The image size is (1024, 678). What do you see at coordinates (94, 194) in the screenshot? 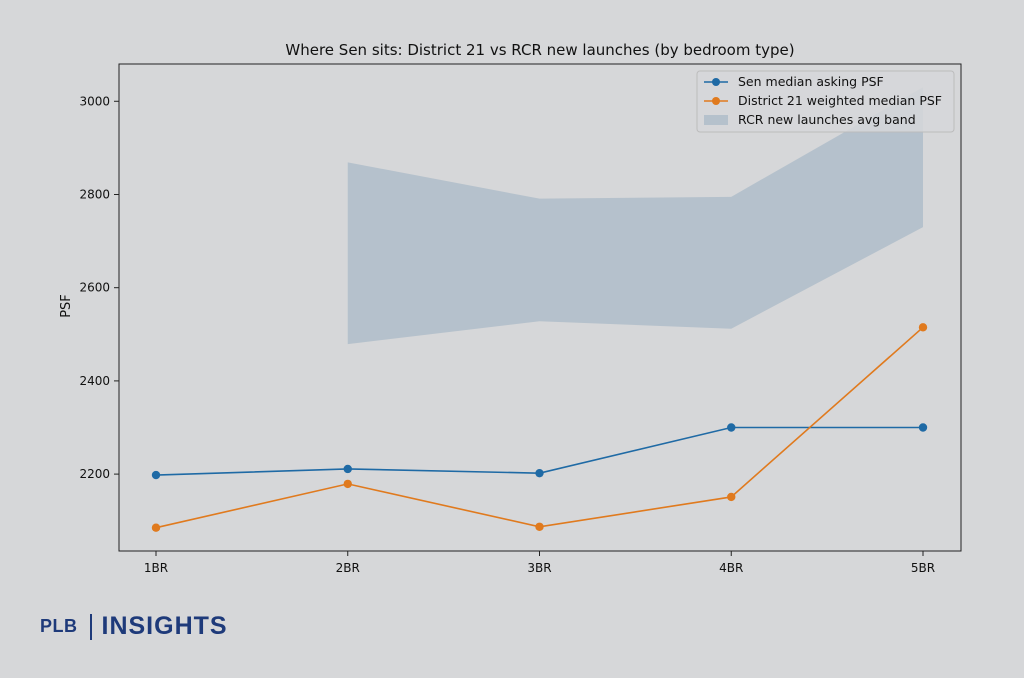
I see `y-tick-label-2800: 2800` at bounding box center [94, 194].